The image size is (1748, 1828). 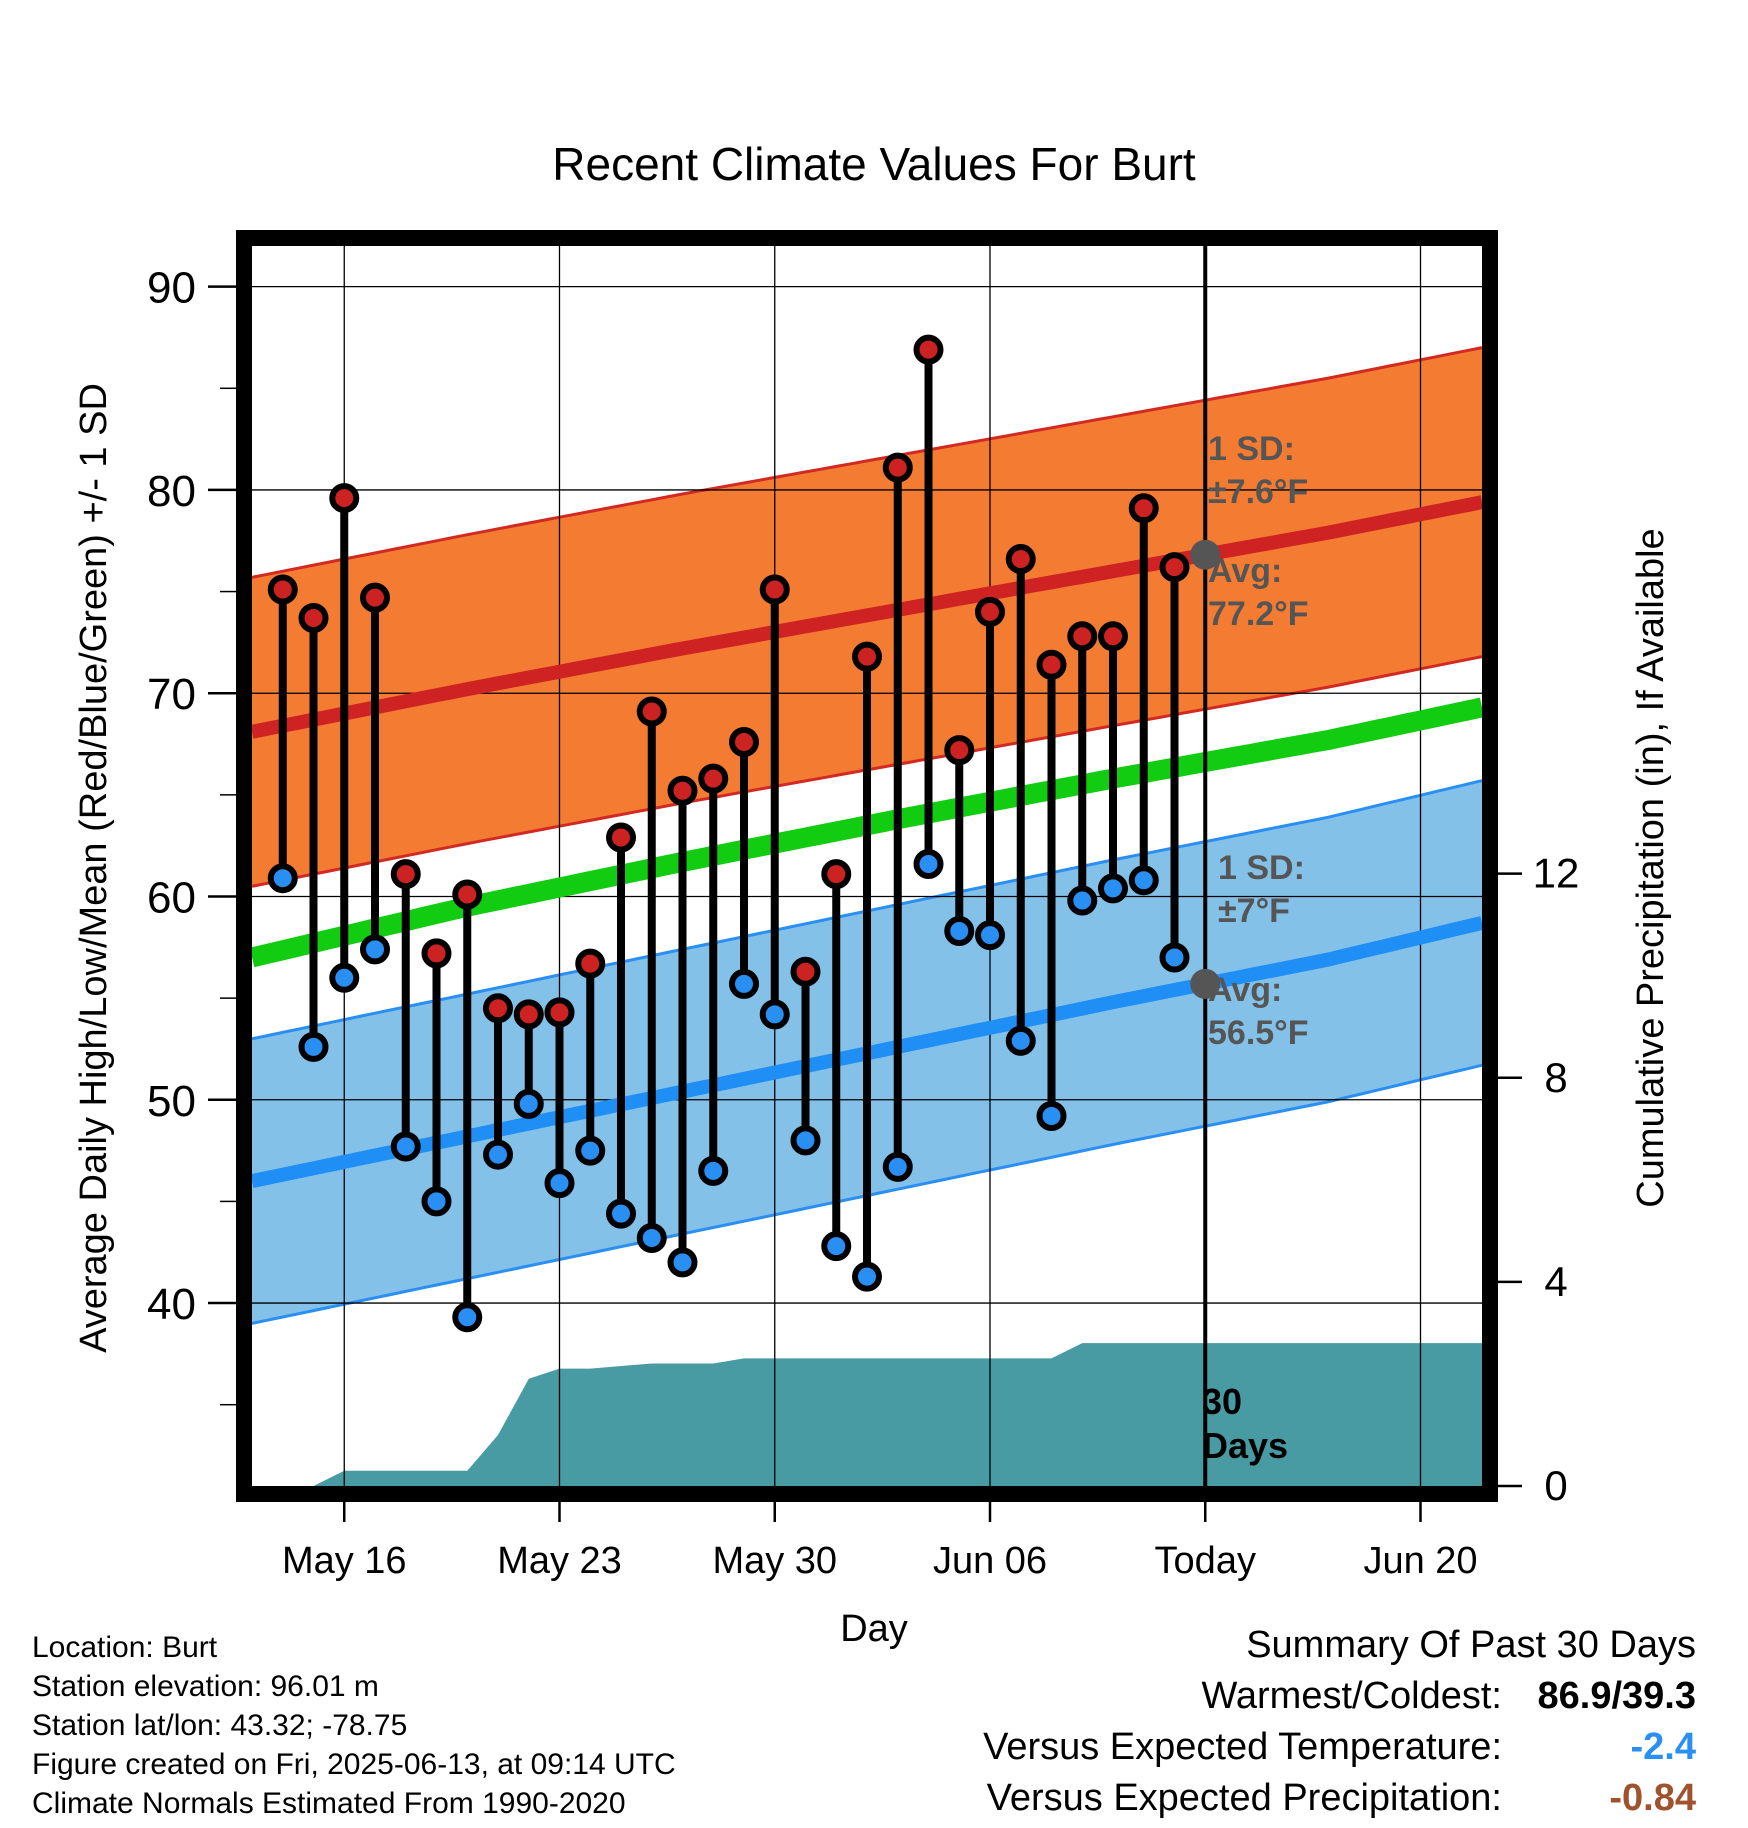 I want to click on y2-tick-label: 12, so click(x=1556, y=873).